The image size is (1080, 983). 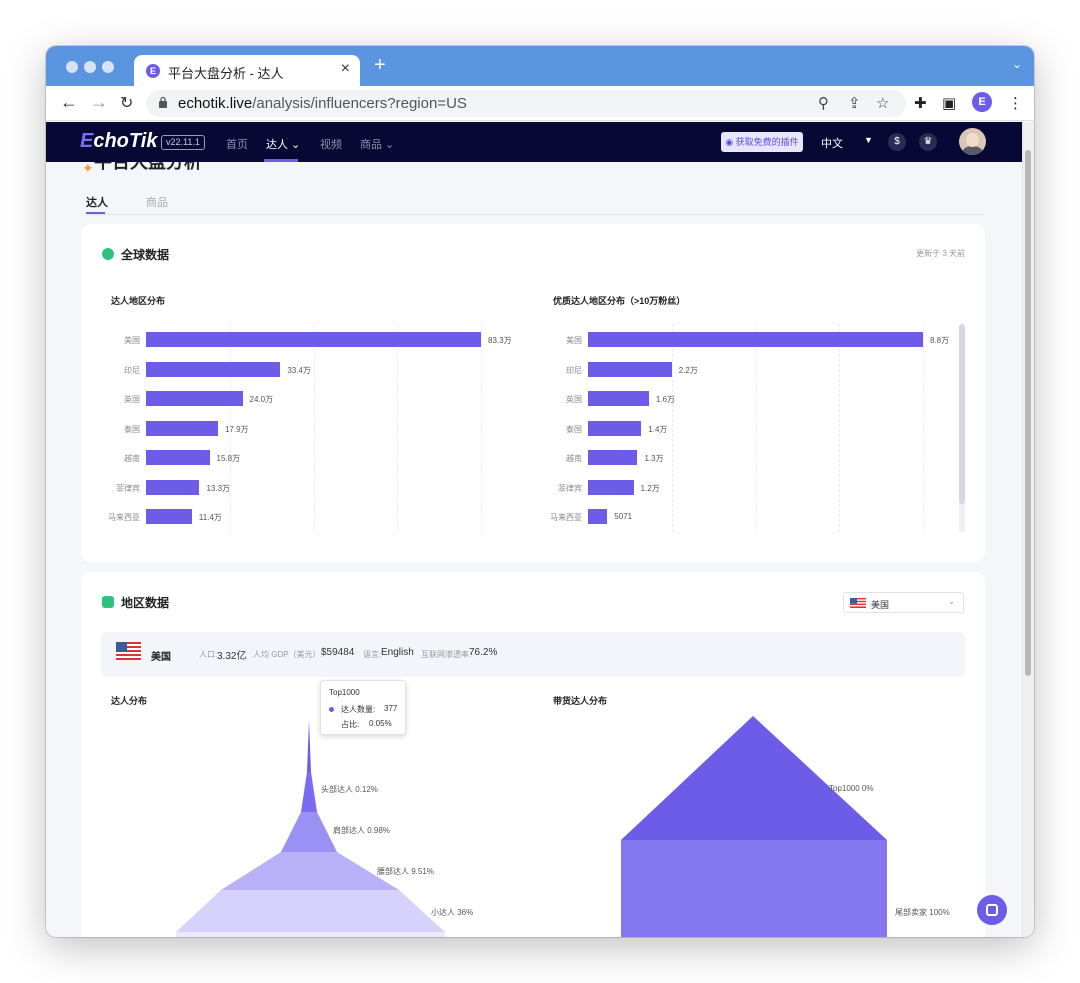 I want to click on bar-value-label: 15.8万, so click(x=228, y=458).